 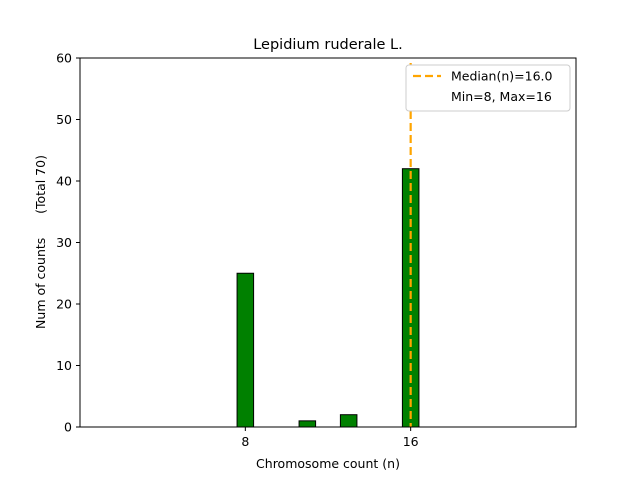 What do you see at coordinates (64, 58) in the screenshot?
I see `y-tick-label: 60` at bounding box center [64, 58].